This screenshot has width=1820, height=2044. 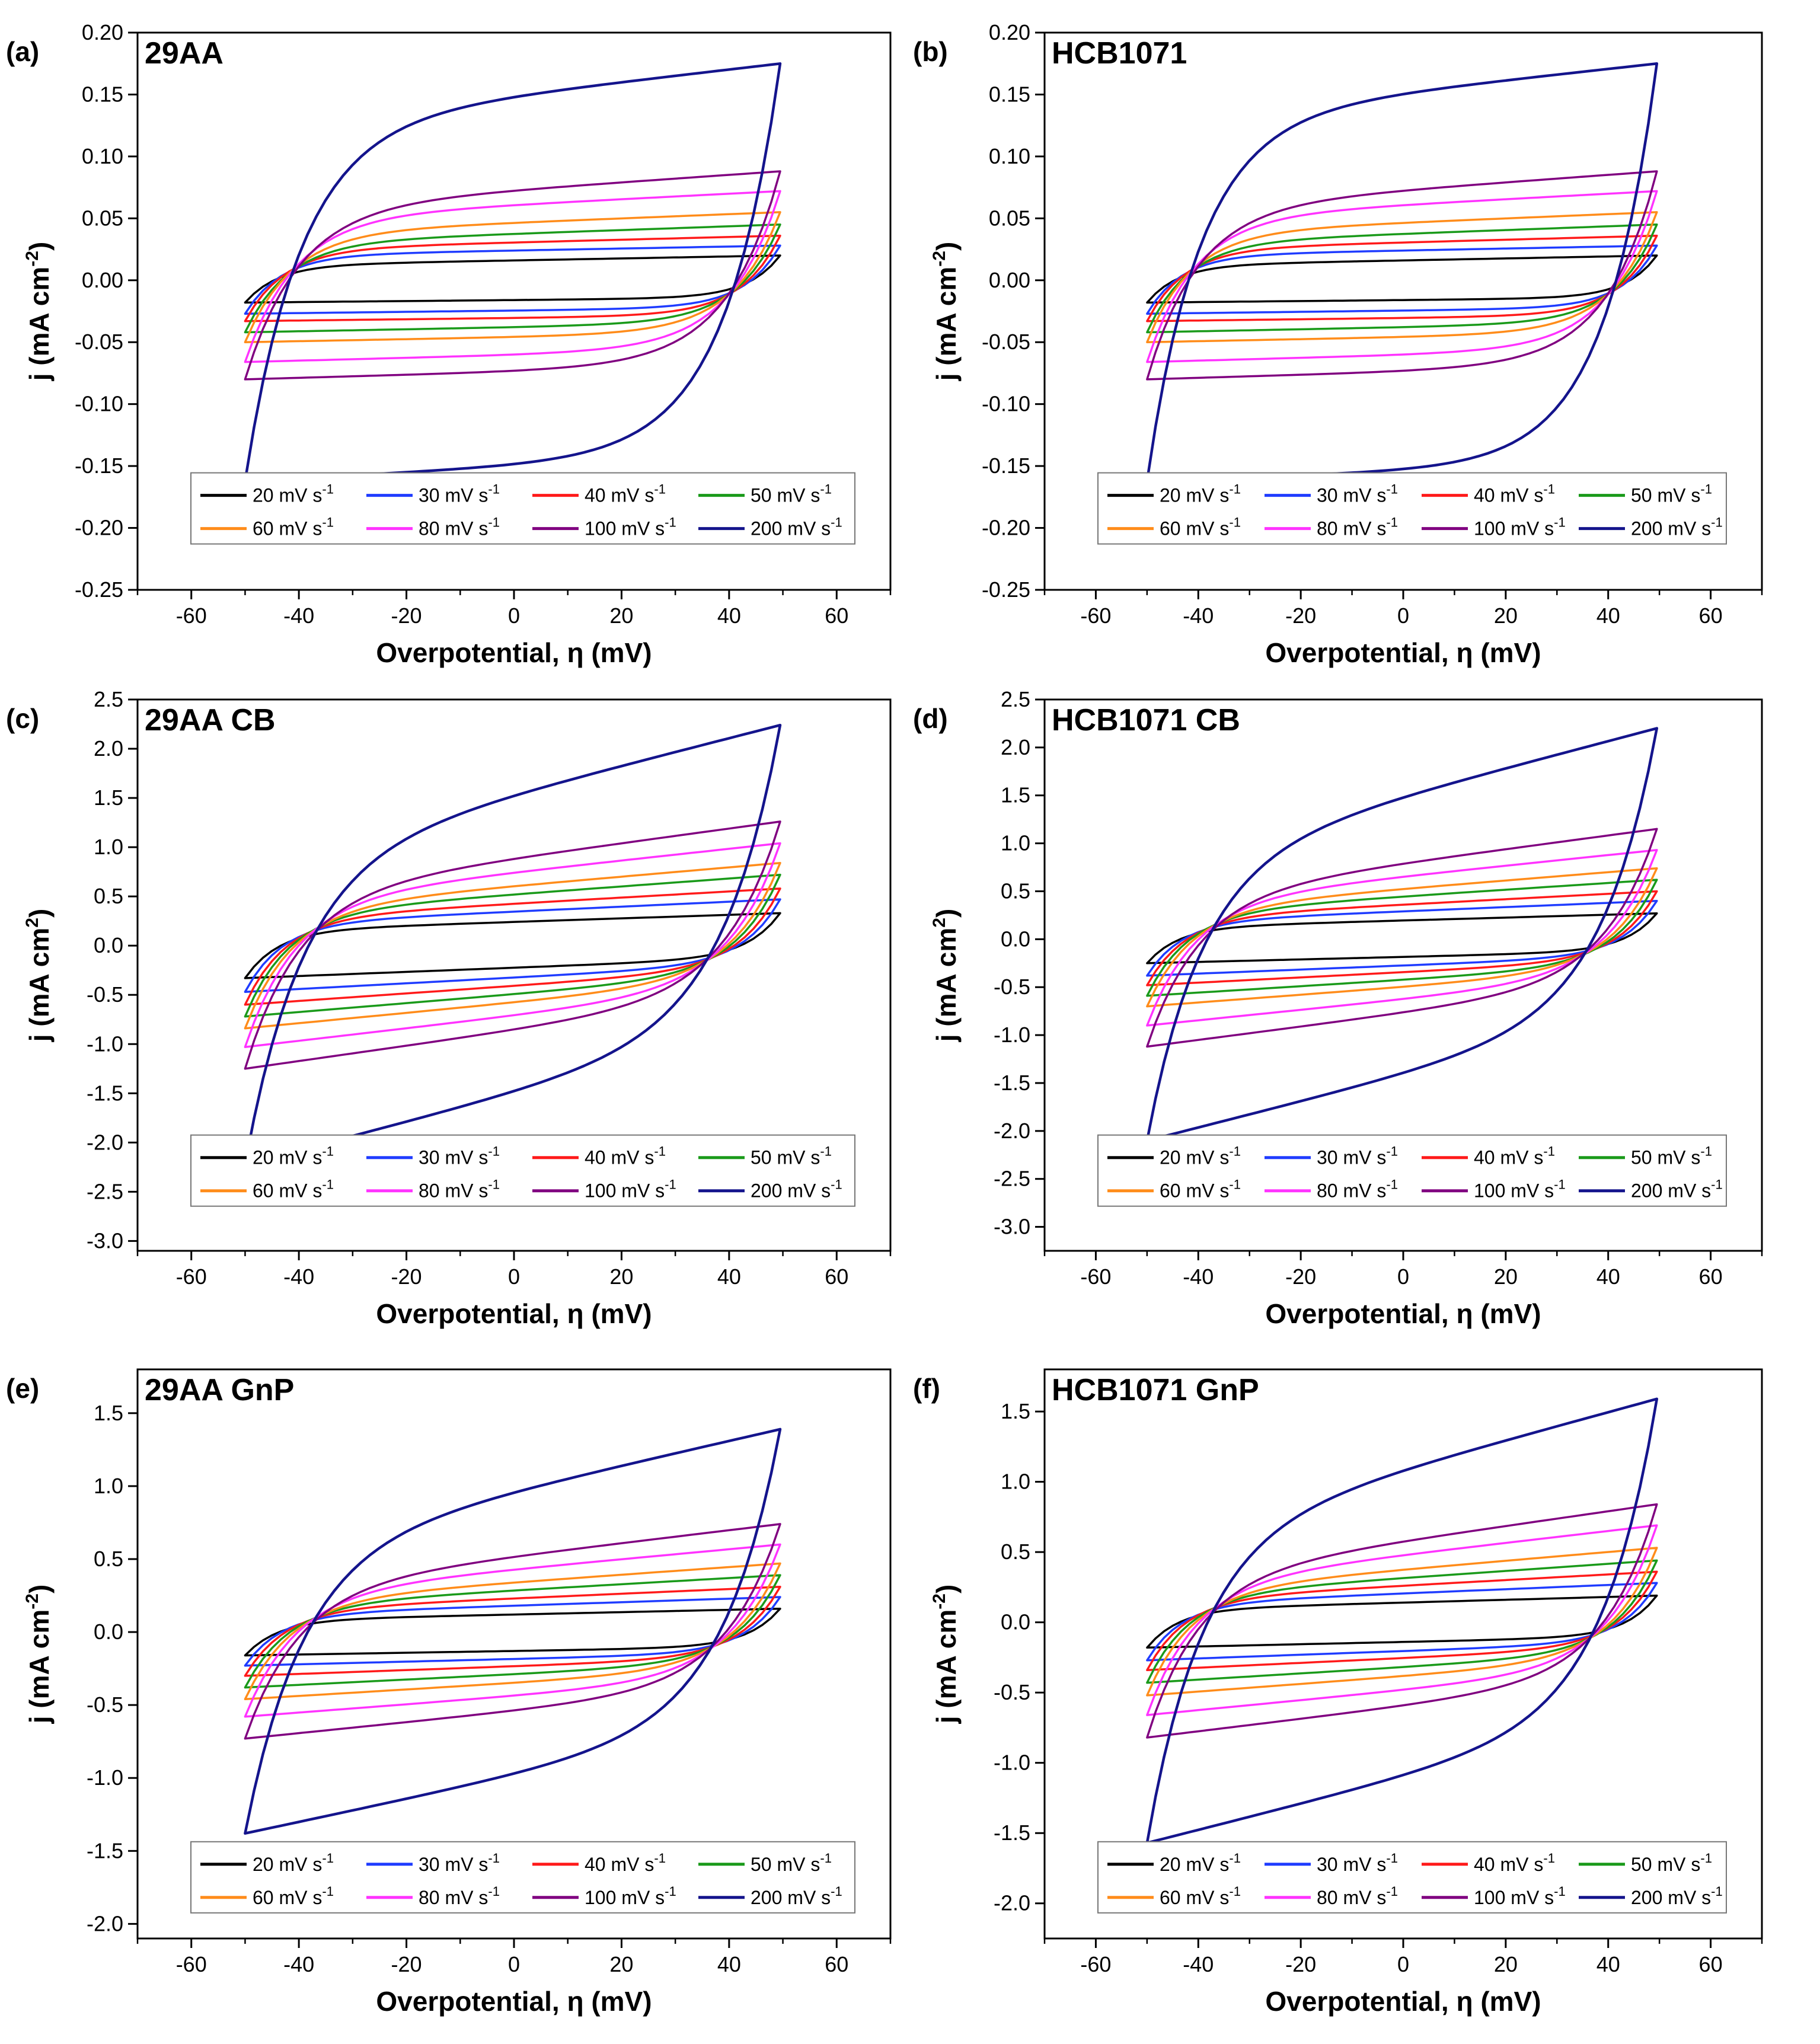 I want to click on y-axis-title: j (mA cm-2), so click(x=946, y=1654).